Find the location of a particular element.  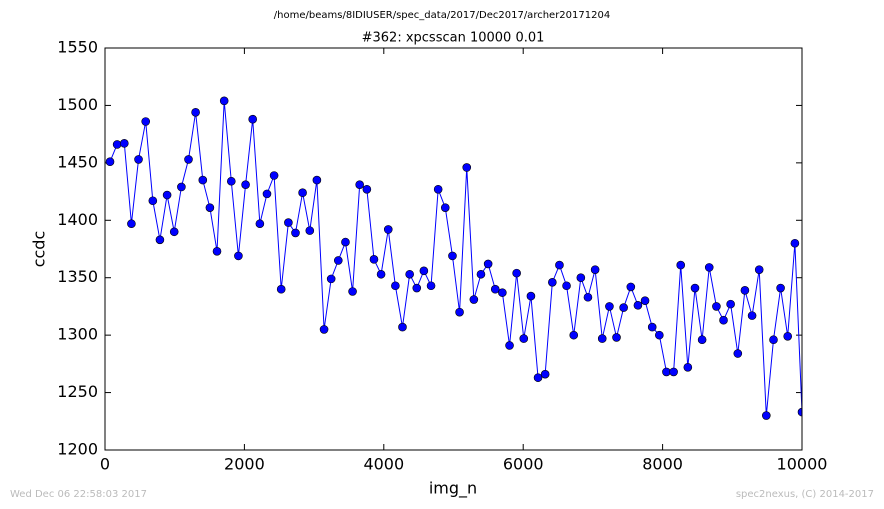

x-tick-label: 2000 is located at coordinates (244, 464).